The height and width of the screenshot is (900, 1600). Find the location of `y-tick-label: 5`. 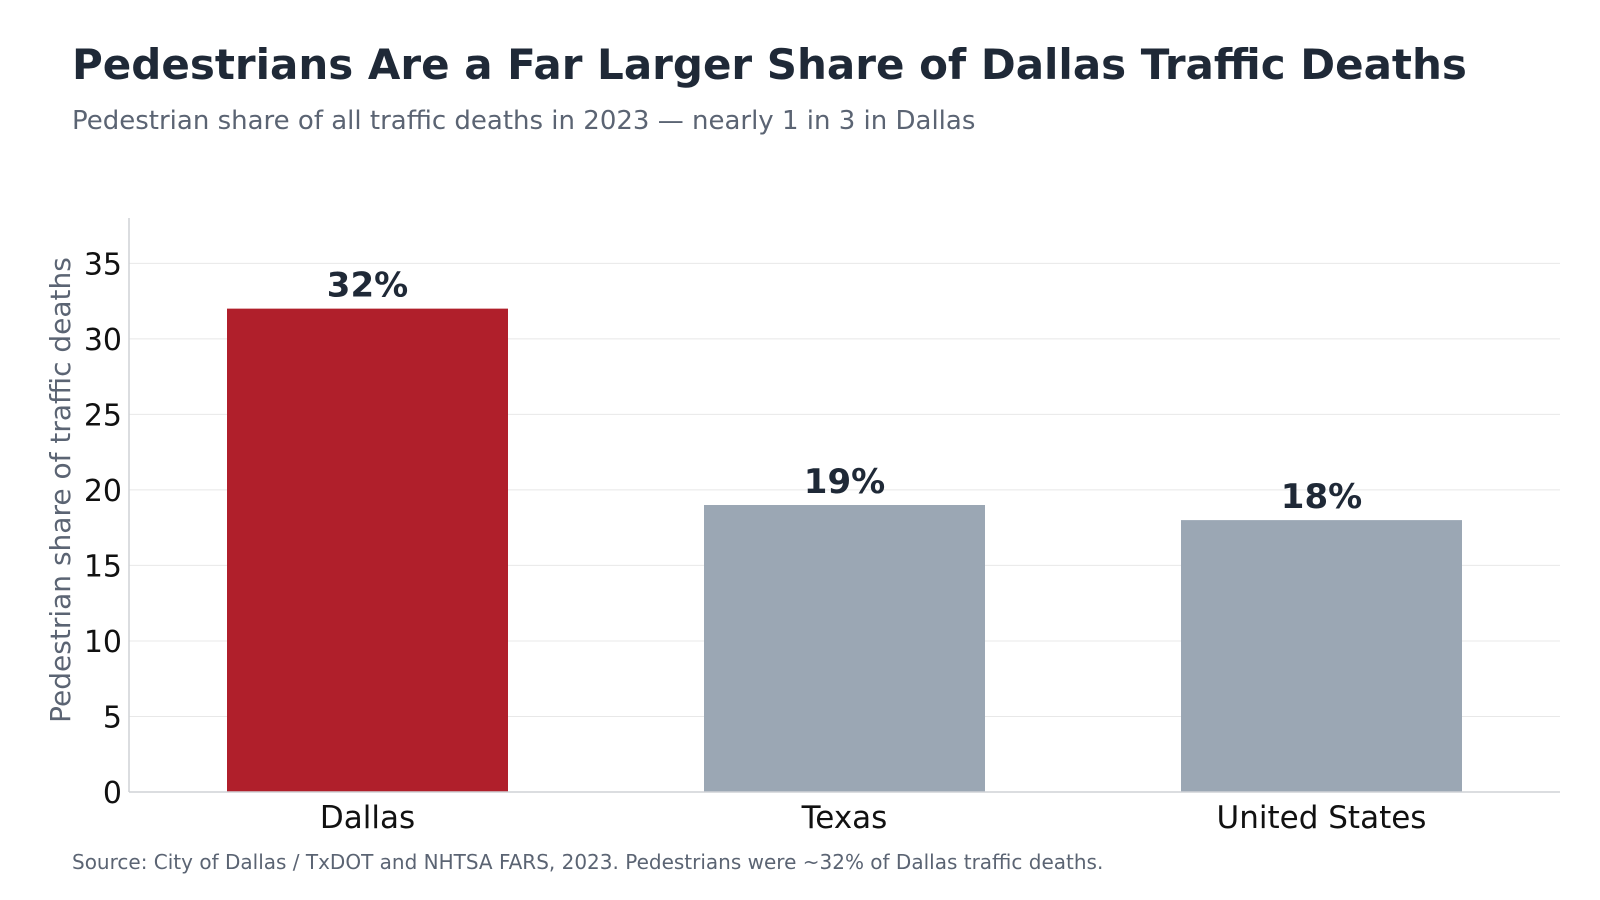

y-tick-label: 5 is located at coordinates (112, 717).